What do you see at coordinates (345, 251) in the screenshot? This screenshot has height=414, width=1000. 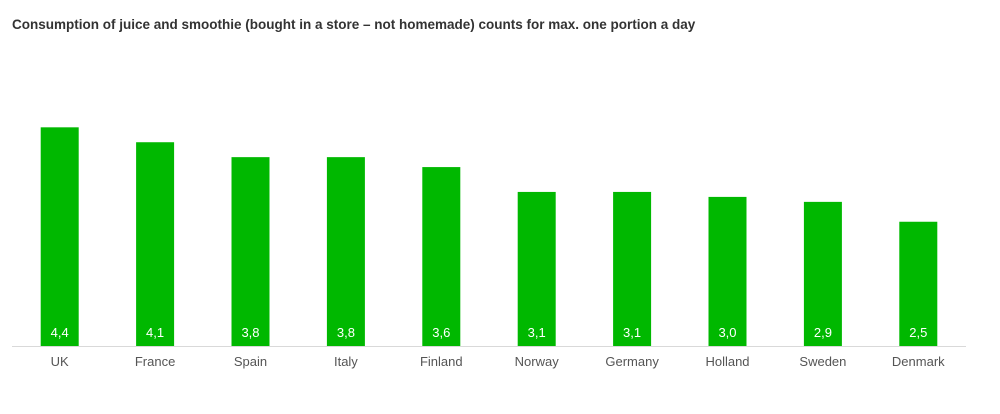 I see `bar-italy` at bounding box center [345, 251].